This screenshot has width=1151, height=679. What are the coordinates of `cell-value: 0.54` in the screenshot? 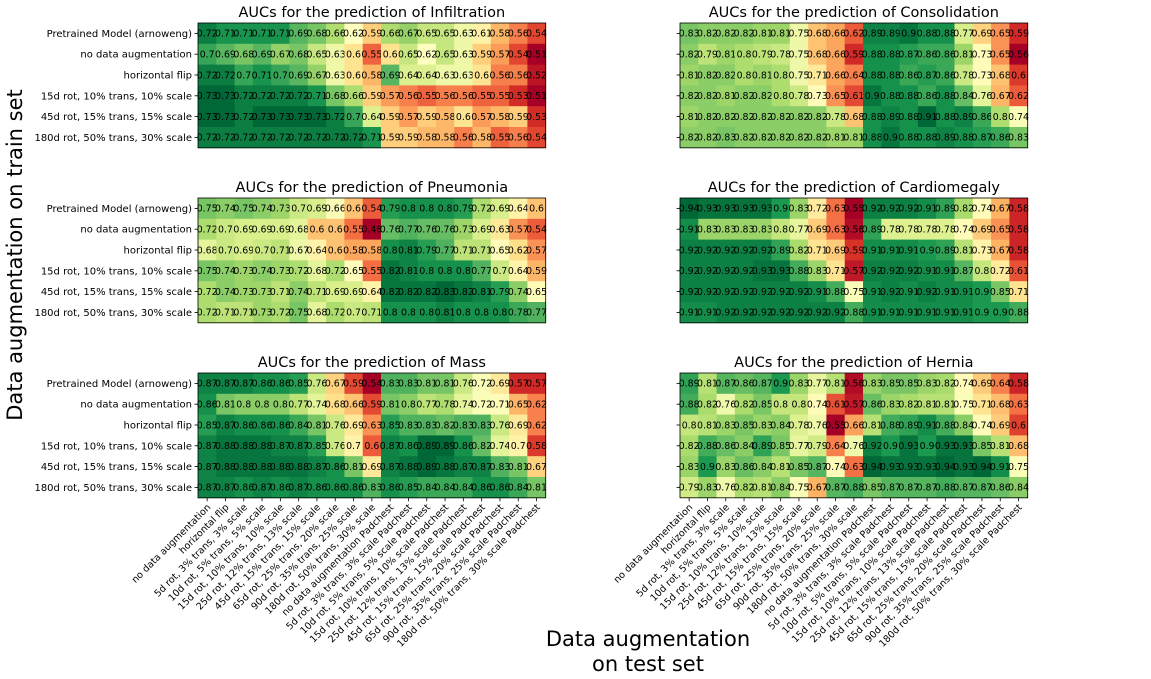 It's located at (518, 55).